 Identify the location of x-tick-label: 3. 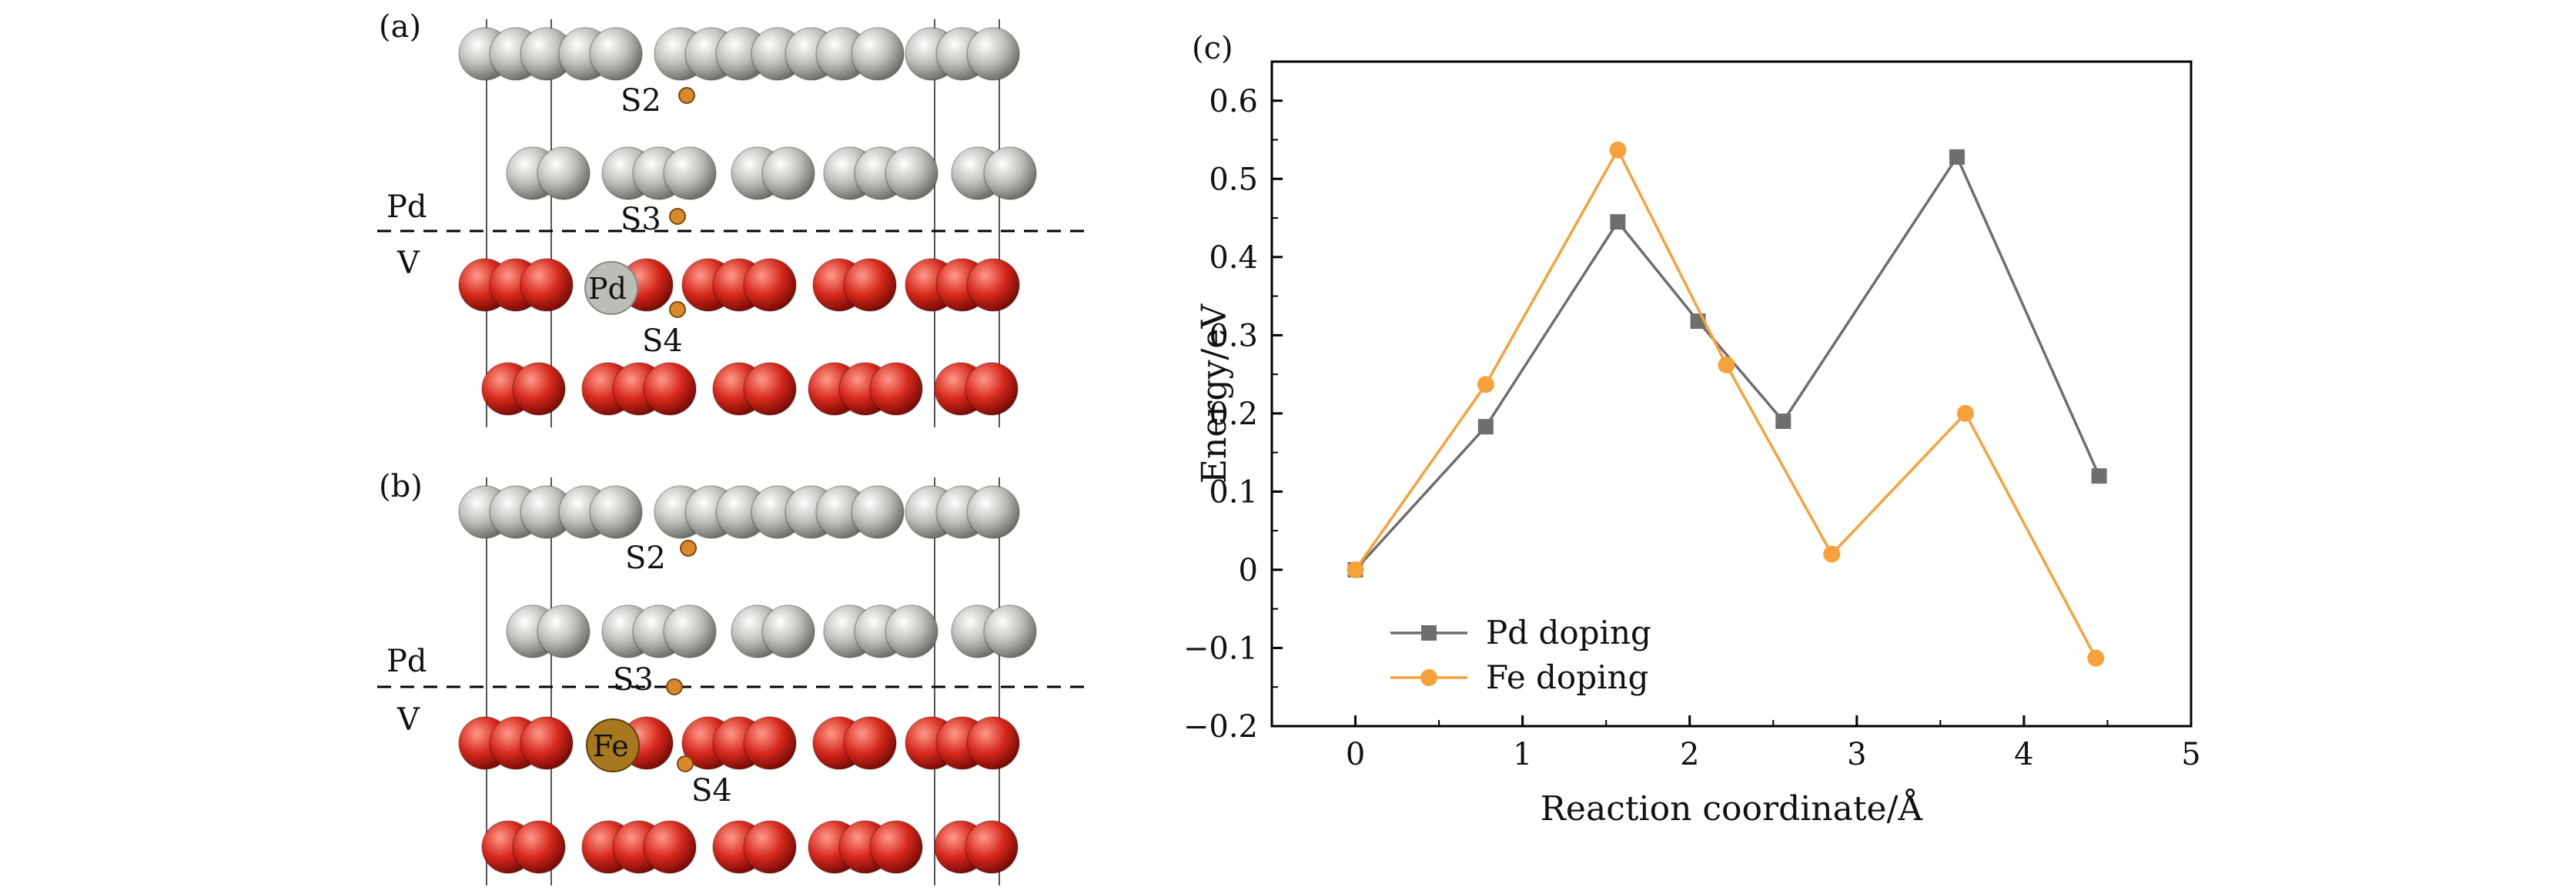
(1857, 755).